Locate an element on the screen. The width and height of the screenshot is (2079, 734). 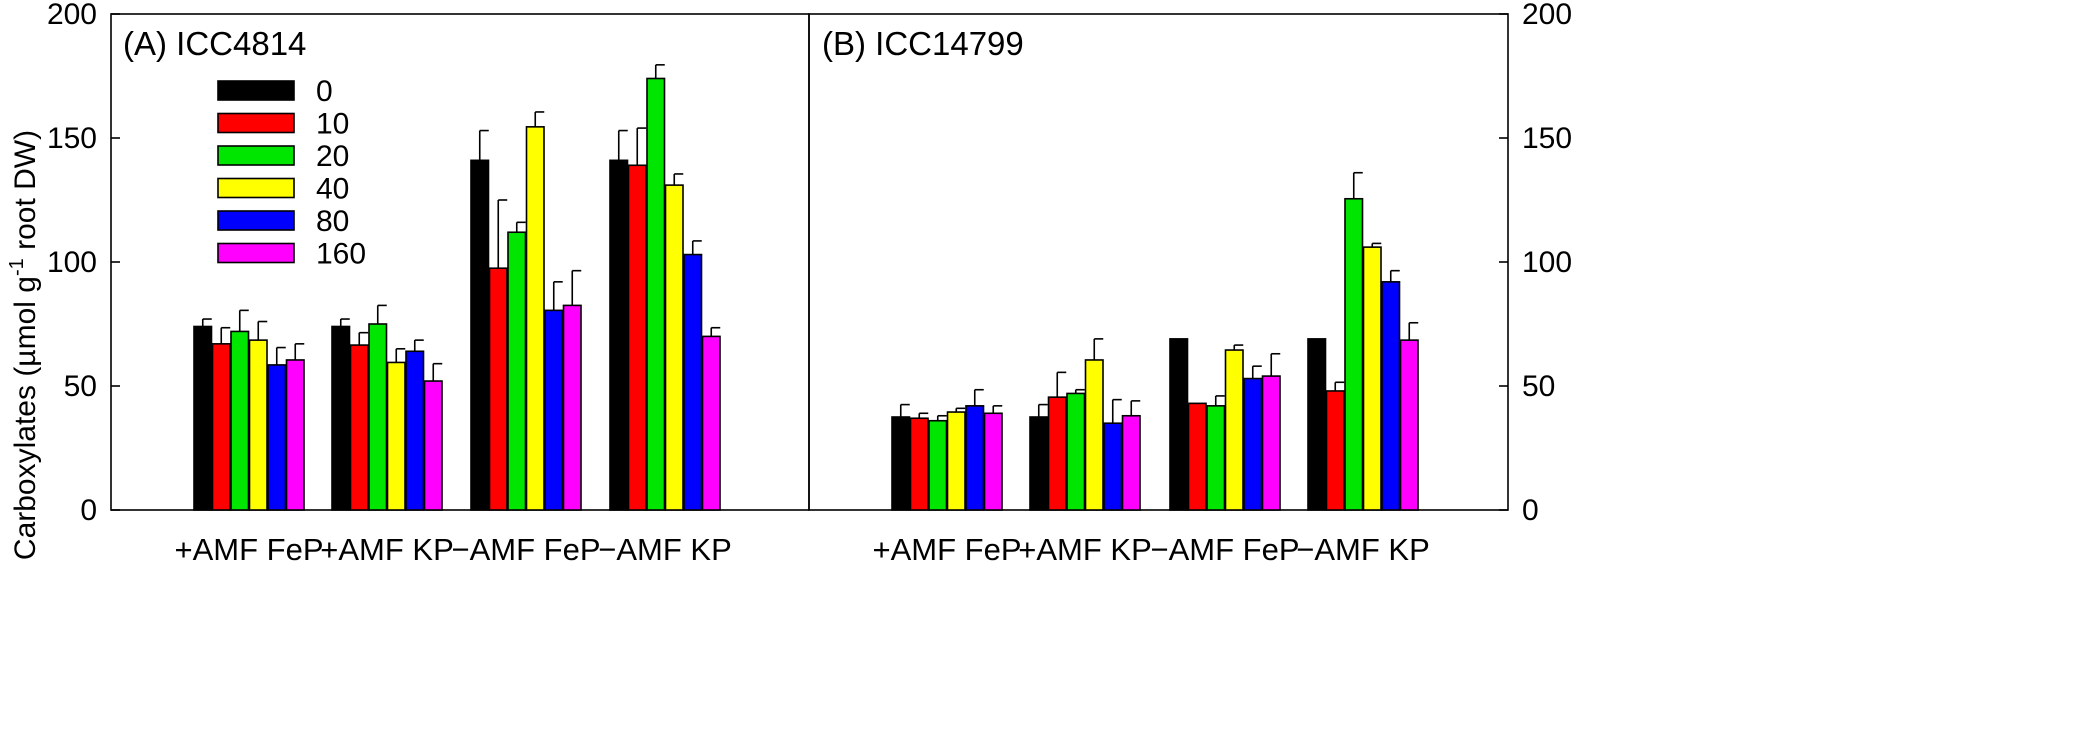
legend-label: 80 is located at coordinates (332, 221).